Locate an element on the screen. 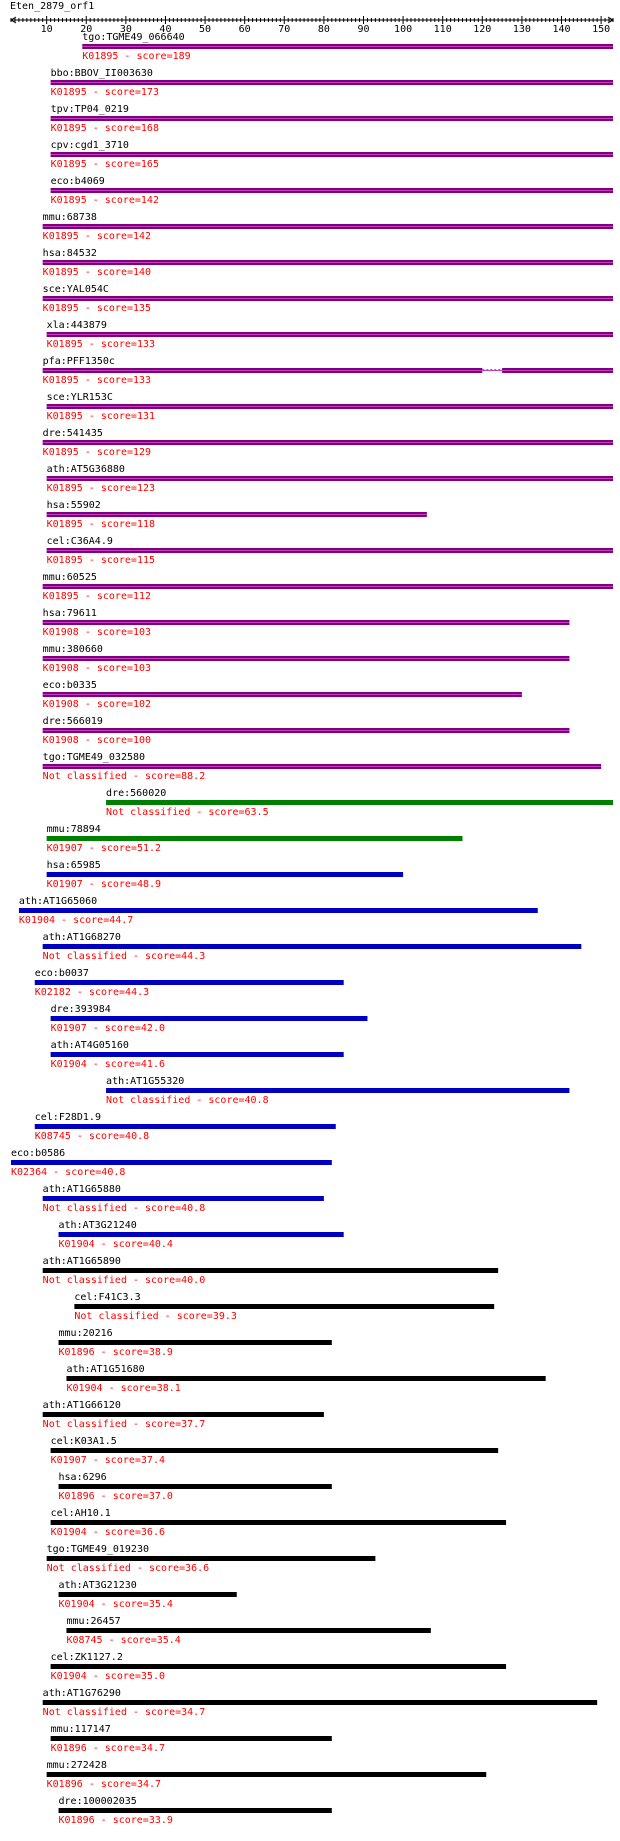 The width and height of the screenshot is (620, 1841). hit-row: eco:b4069 K01895 - score=142 is located at coordinates (331, 191).